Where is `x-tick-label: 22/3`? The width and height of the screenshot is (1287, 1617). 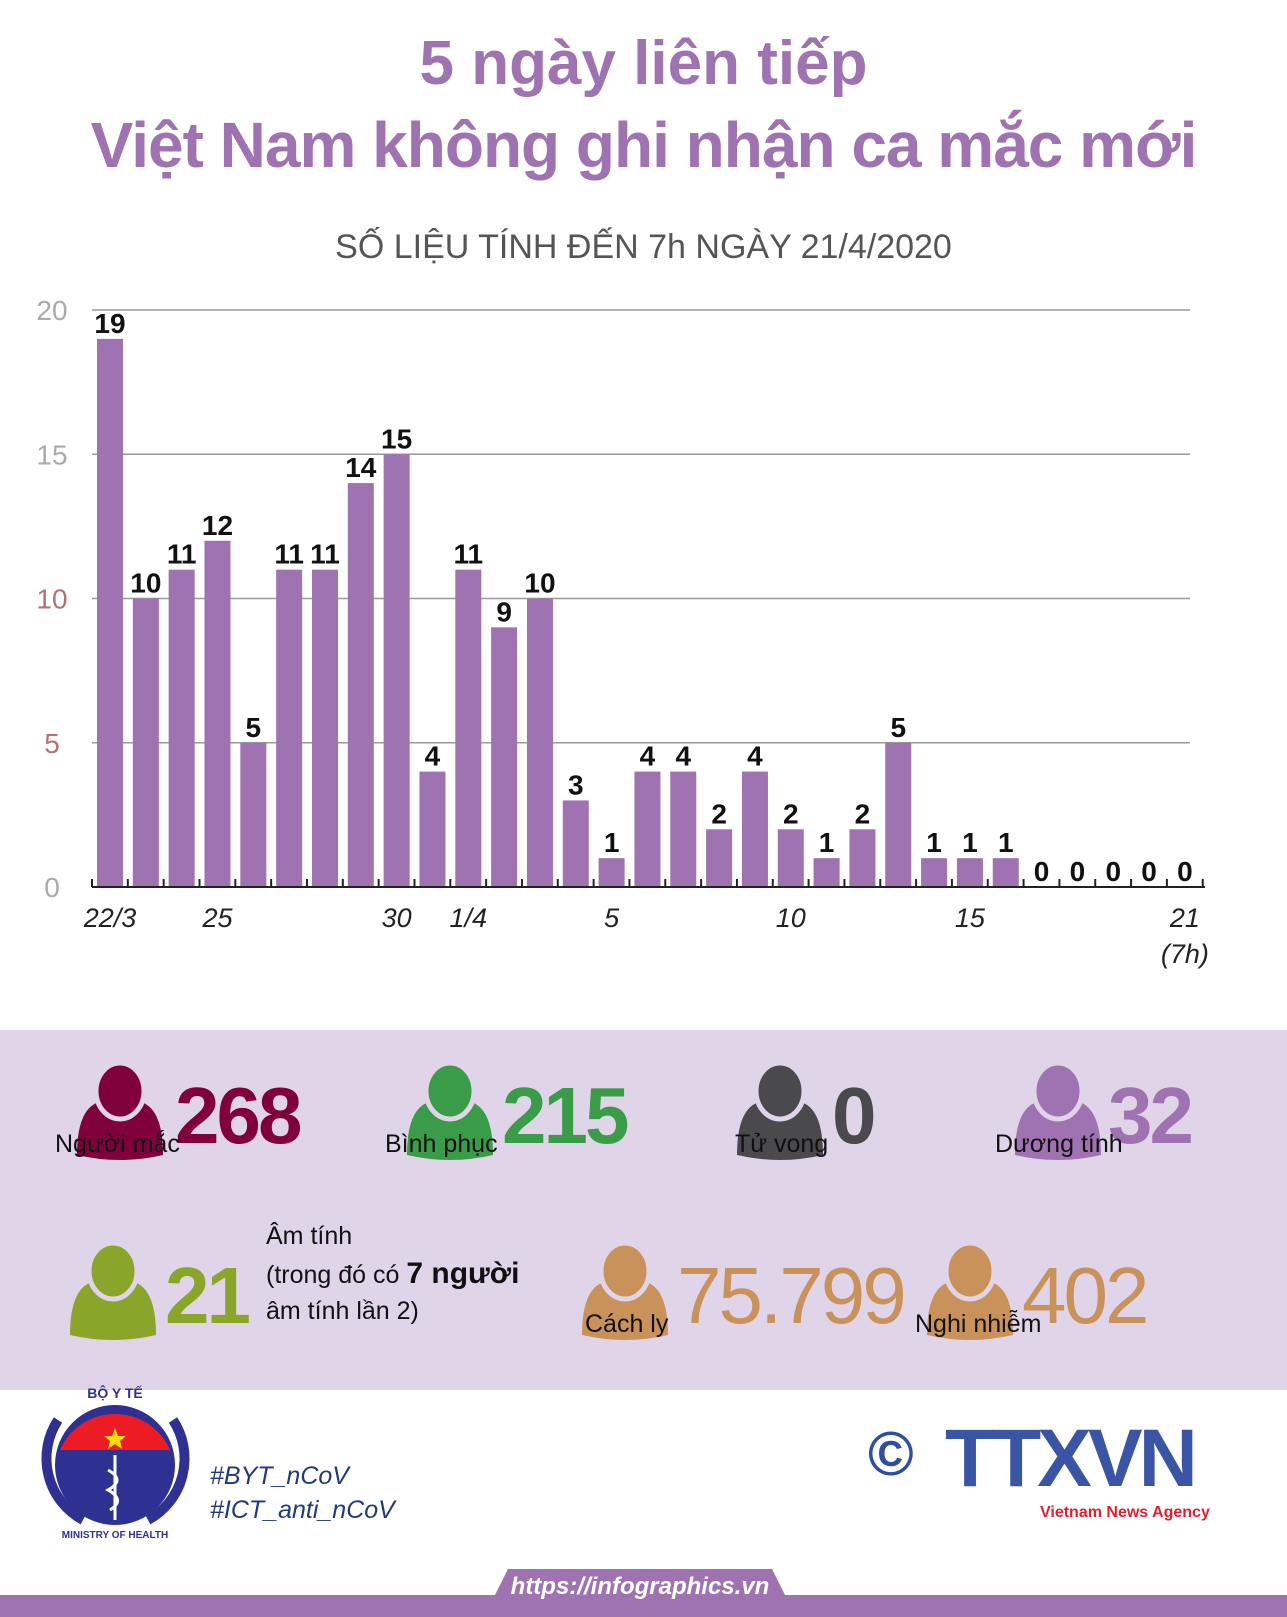
x-tick-label: 22/3 is located at coordinates (110, 918).